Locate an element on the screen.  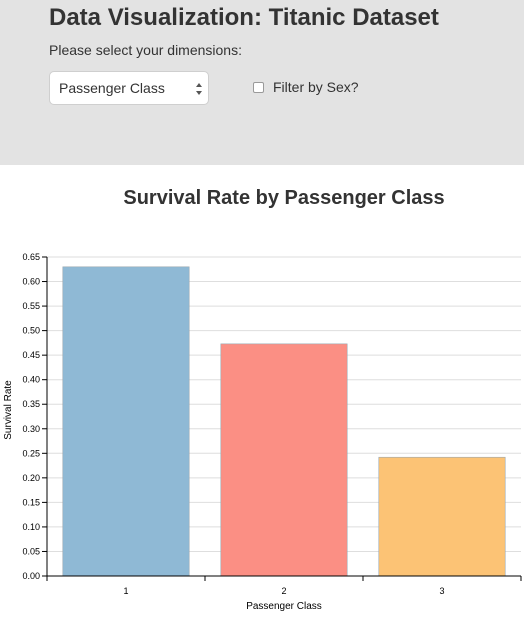
y-tick-label: 0.55 is located at coordinates (31, 306).